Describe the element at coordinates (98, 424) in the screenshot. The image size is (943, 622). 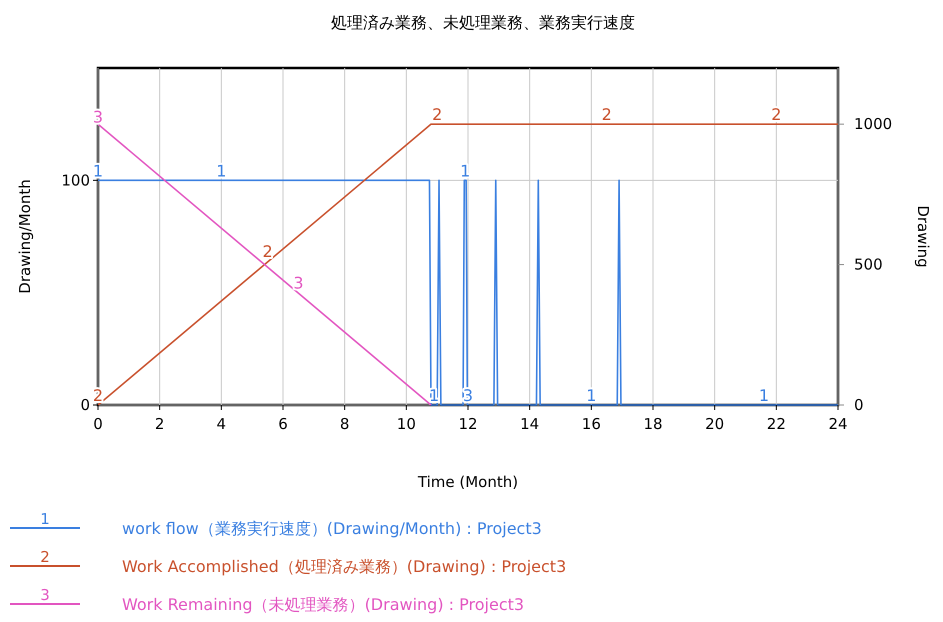
I see `x-tick-label: 0` at that location.